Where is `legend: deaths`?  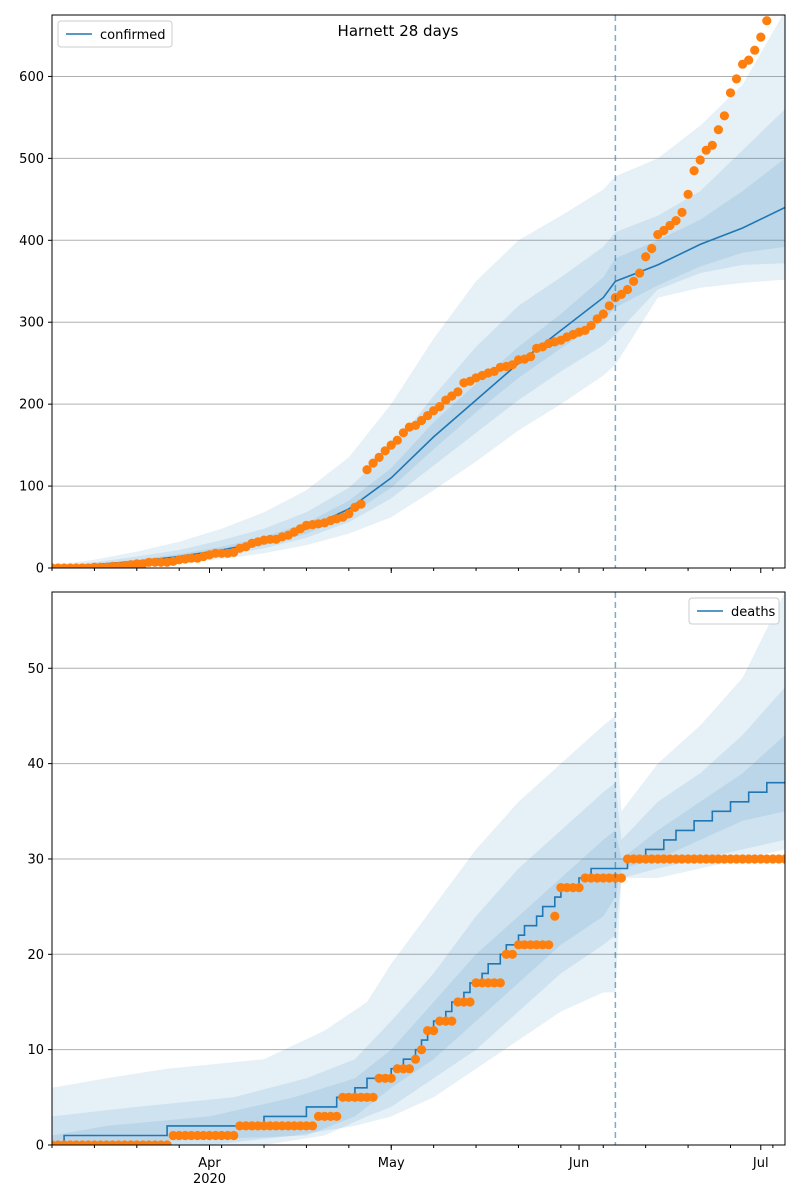
legend: deaths is located at coordinates (734, 611).